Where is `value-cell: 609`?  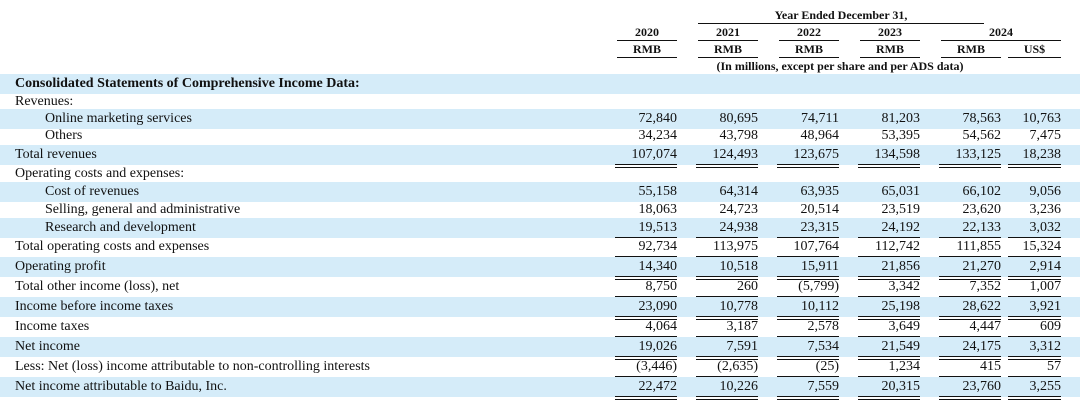 value-cell: 609 is located at coordinates (1050, 326).